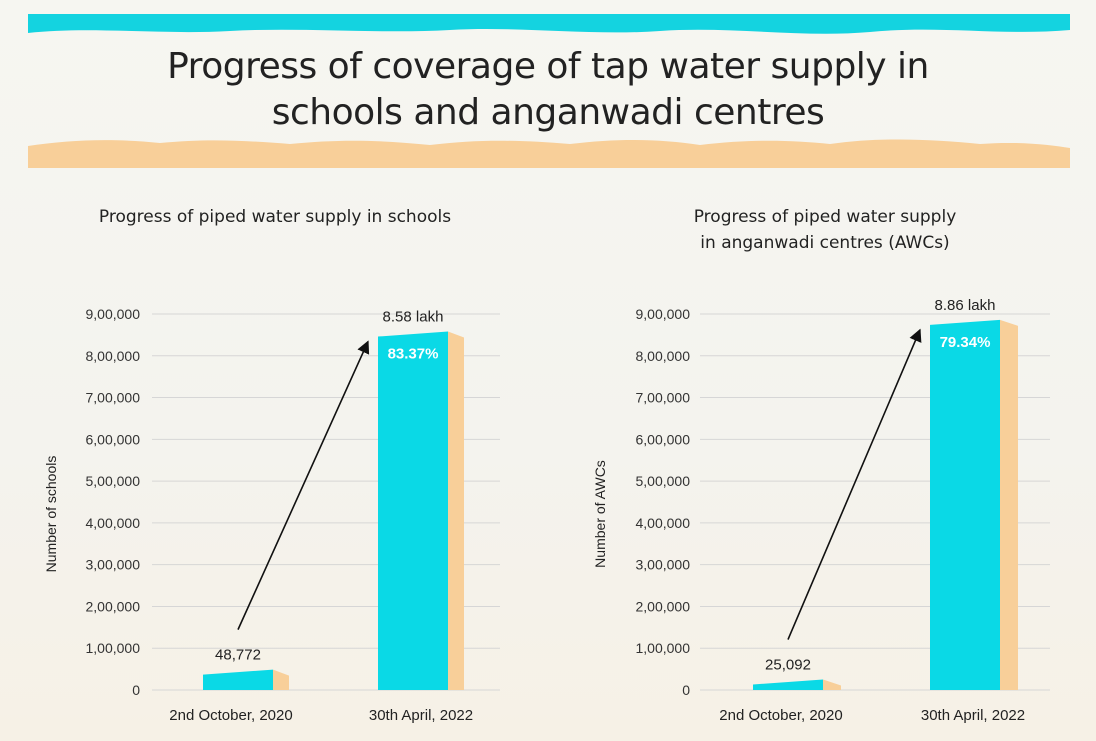 The image size is (1096, 741). I want to click on bar-value-label: 48,772, so click(238, 655).